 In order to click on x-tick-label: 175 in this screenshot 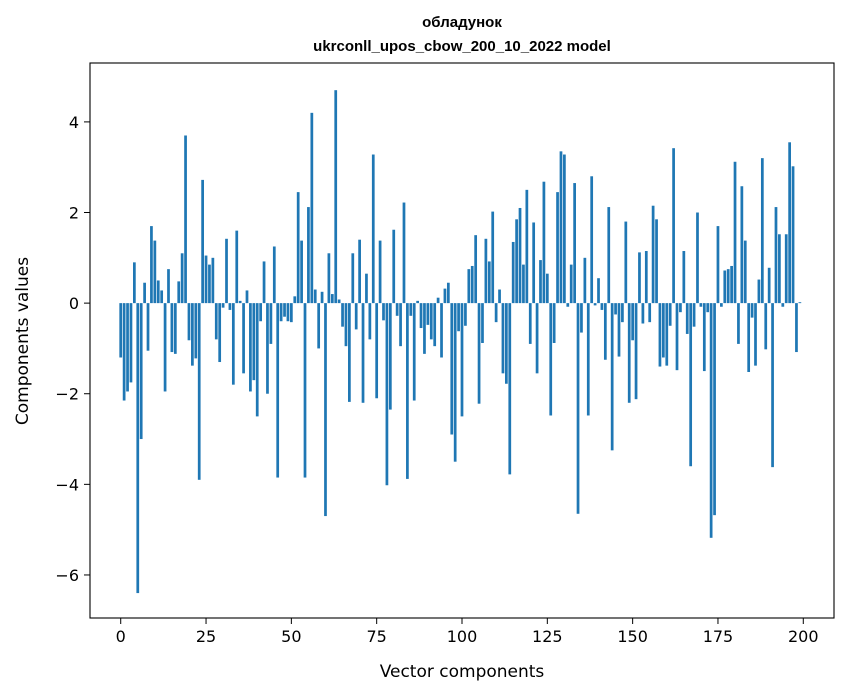, I will do `click(718, 636)`.